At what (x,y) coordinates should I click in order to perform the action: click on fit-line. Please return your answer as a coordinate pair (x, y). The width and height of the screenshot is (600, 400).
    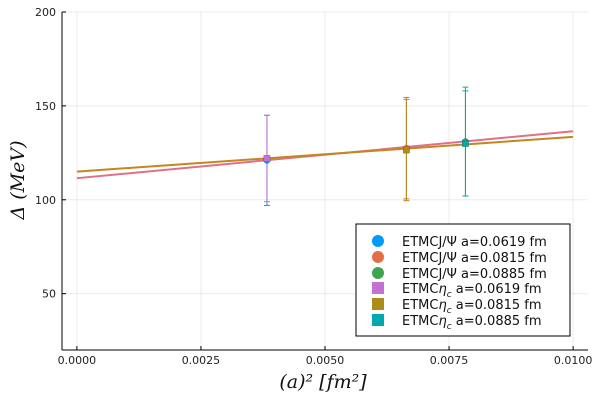
    Looking at the image, I should click on (325, 154).